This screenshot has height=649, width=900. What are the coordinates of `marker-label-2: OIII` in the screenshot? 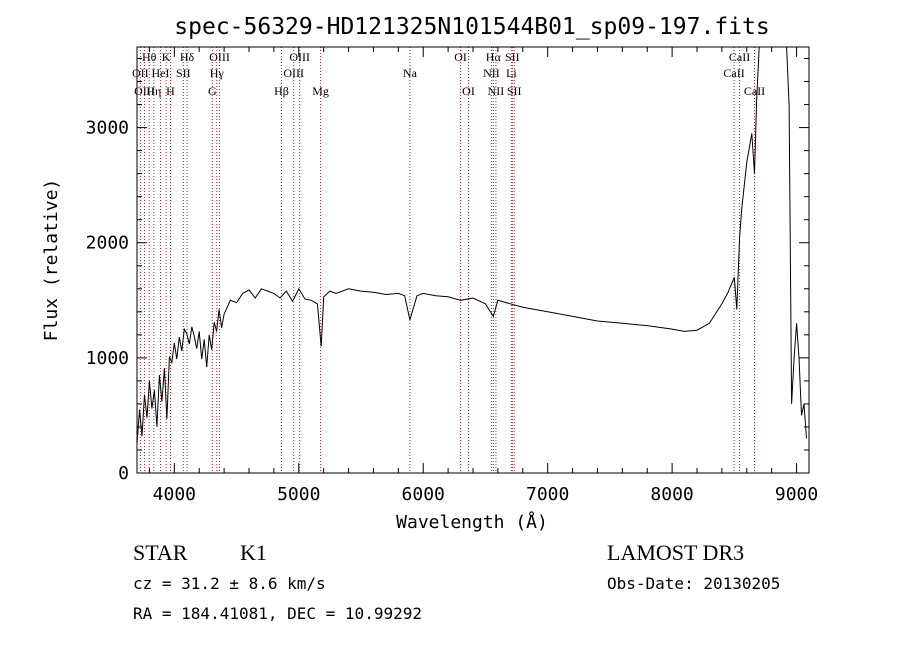 It's located at (144, 91).